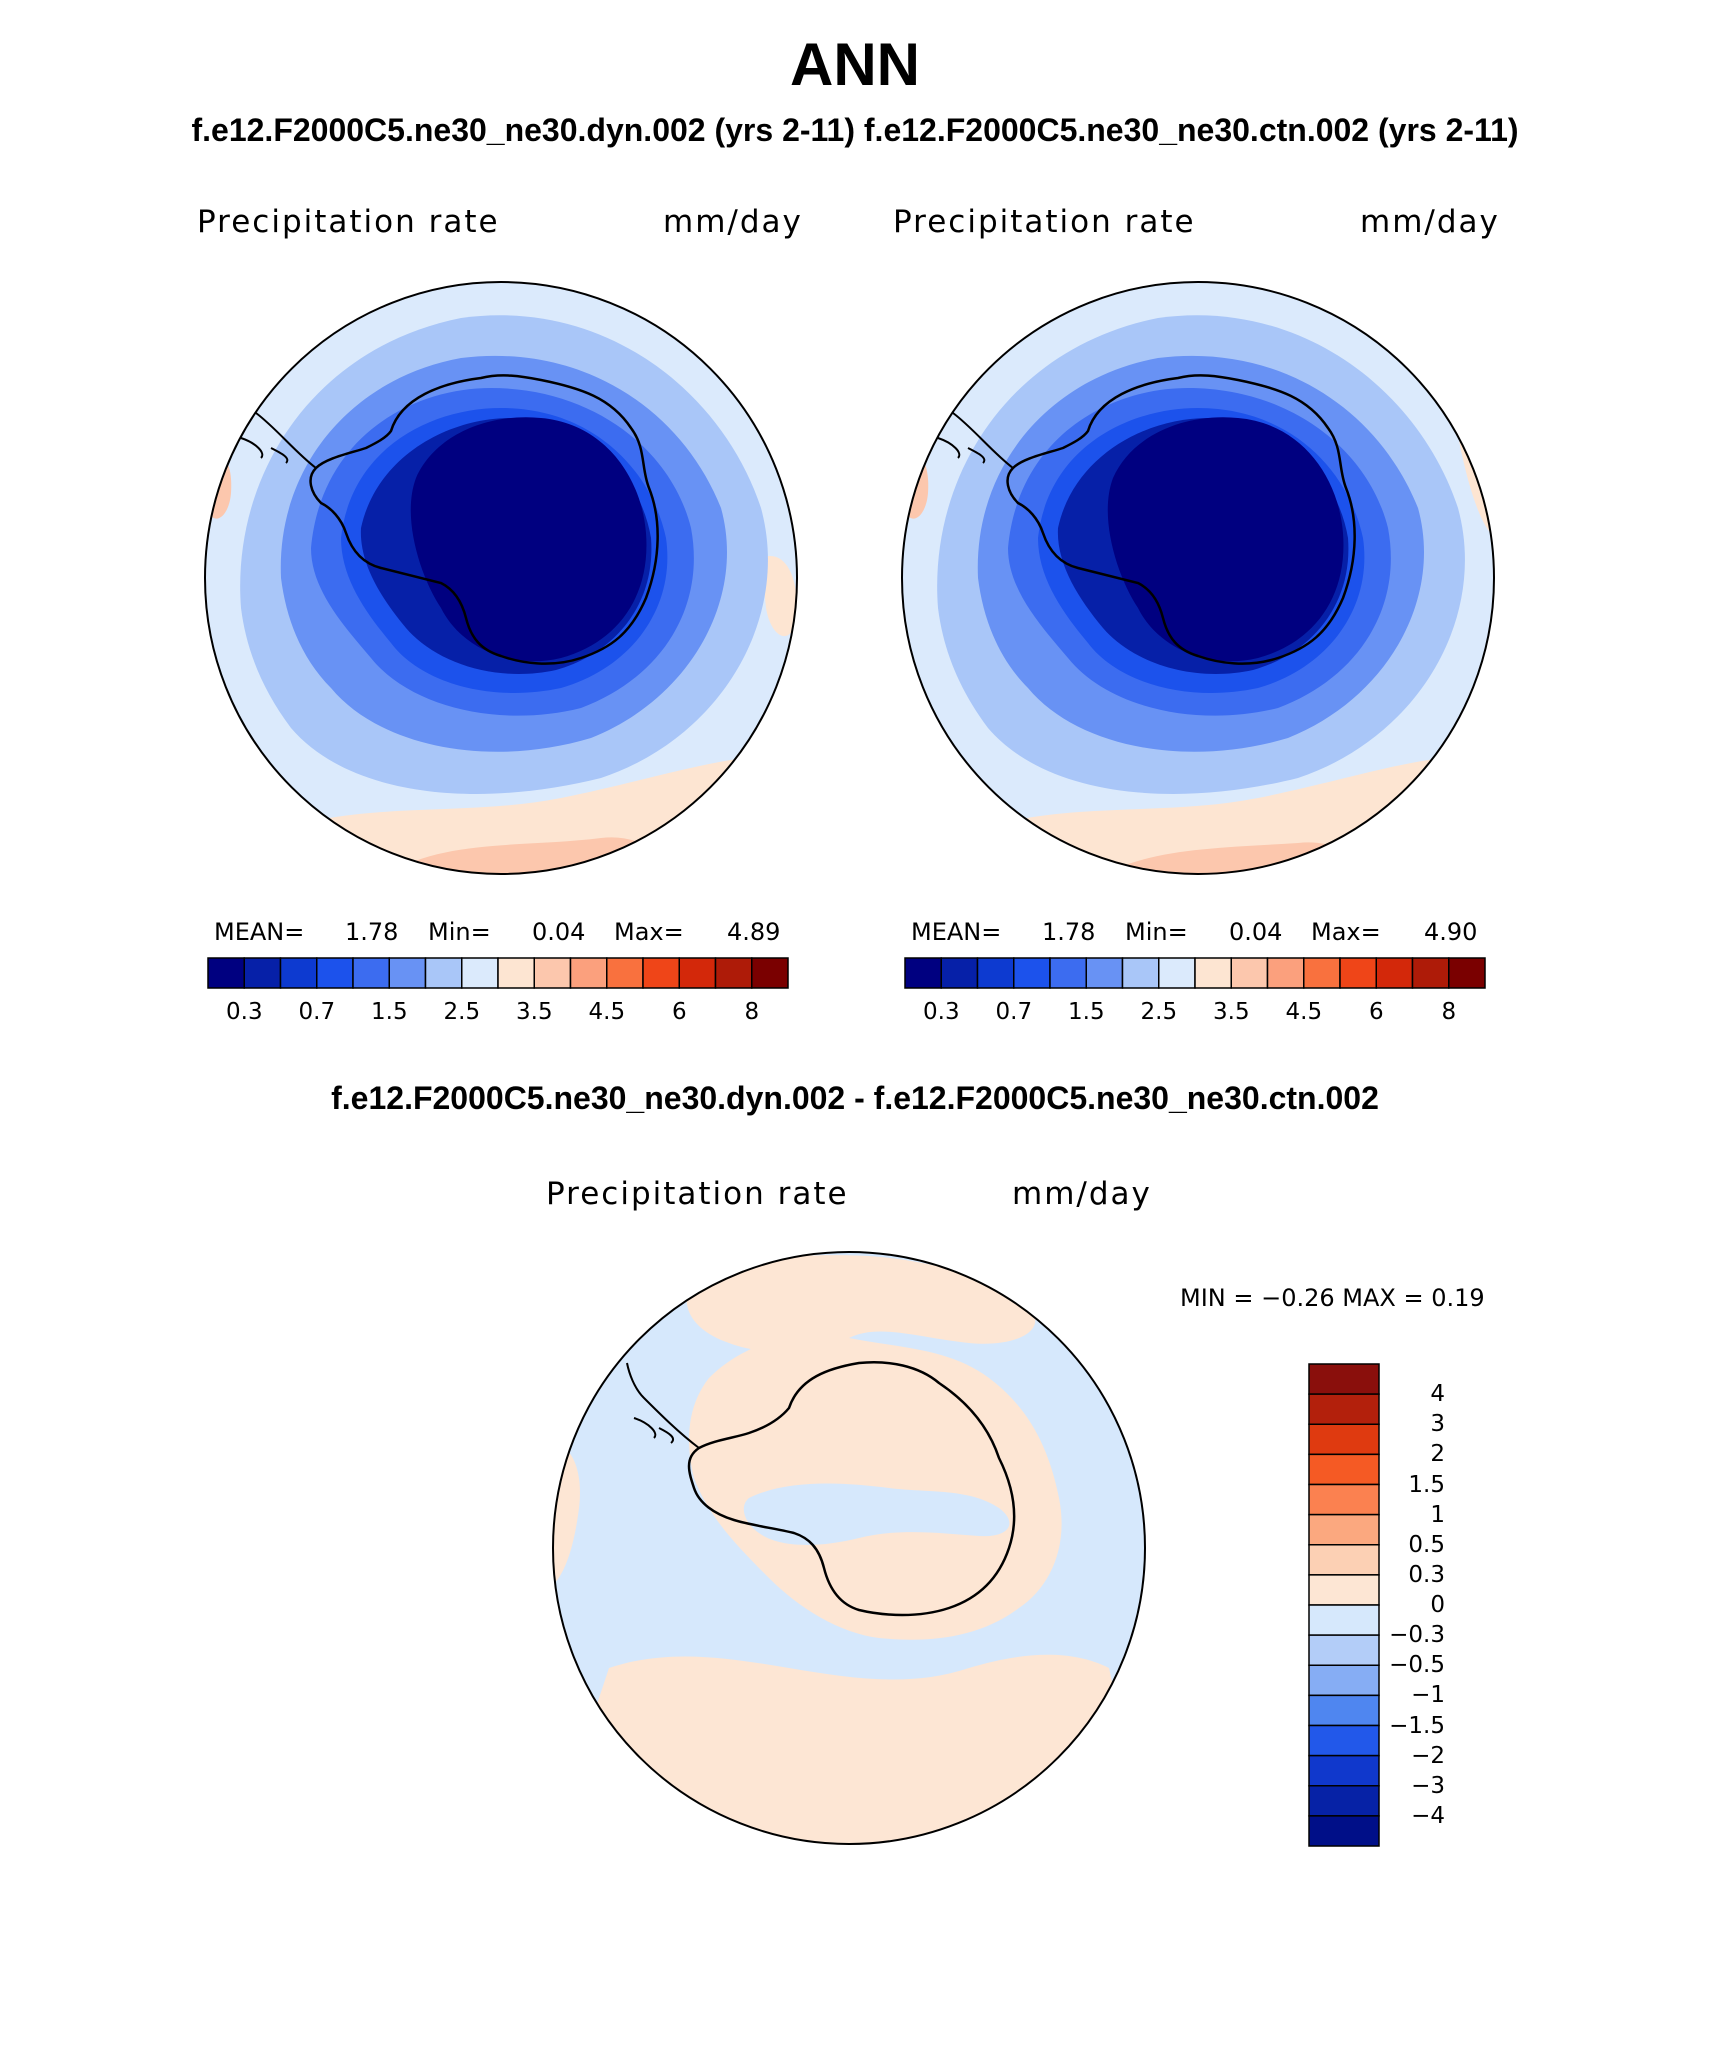 The height and width of the screenshot is (2061, 1710). What do you see at coordinates (1449, 1012) in the screenshot?
I see `panel2-colorbar-tick-label: 8` at bounding box center [1449, 1012].